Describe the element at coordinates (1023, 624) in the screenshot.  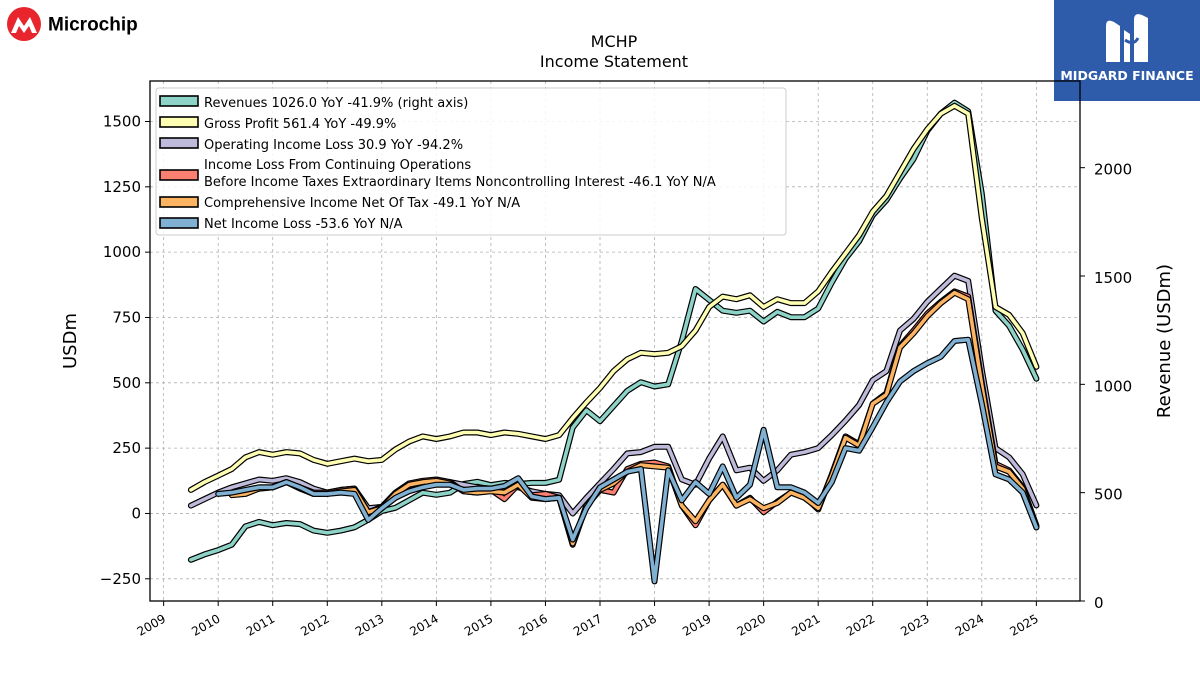
I see `x-tick-label: 2025` at that location.